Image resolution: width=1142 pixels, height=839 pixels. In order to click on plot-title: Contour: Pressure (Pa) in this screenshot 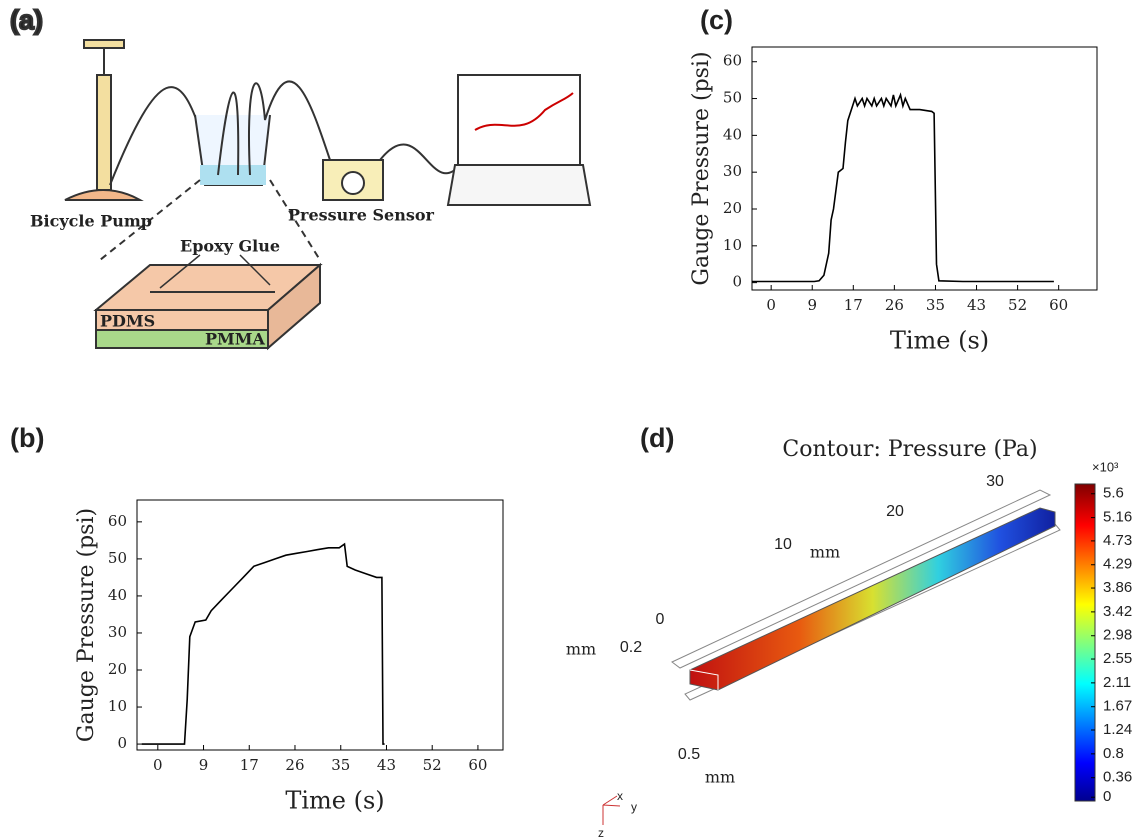, I will do `click(909, 449)`.